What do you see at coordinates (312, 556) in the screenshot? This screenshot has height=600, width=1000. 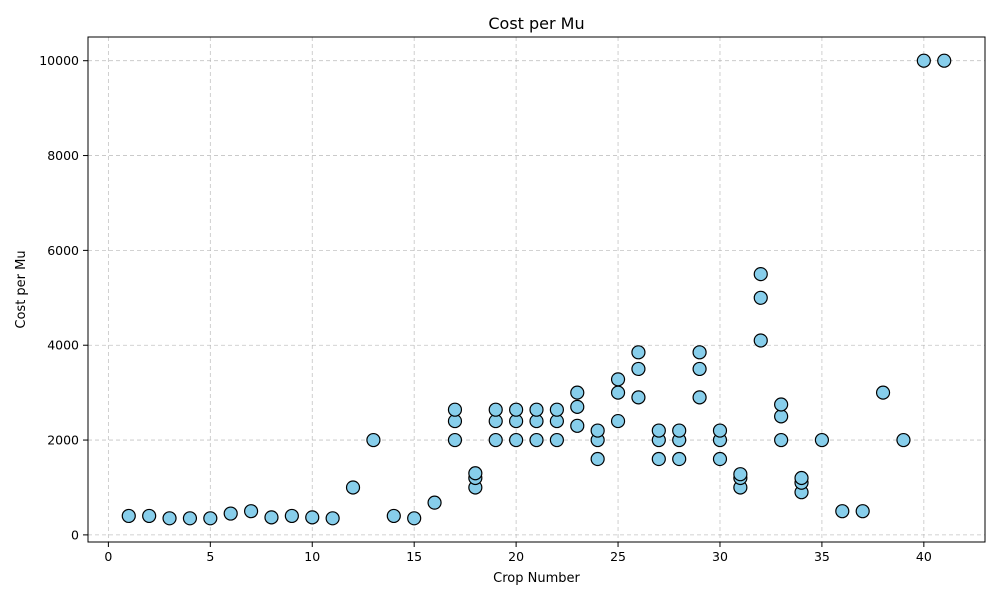 I see `x-tick-label: 10` at bounding box center [312, 556].